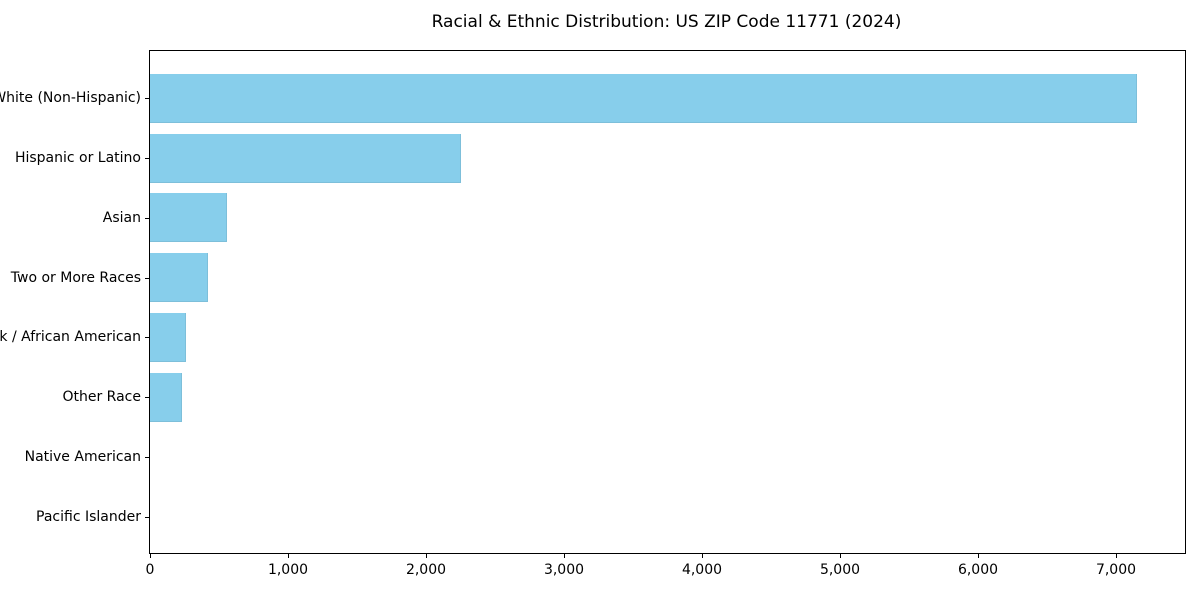  I want to click on x-axis-tick-label: 1,000, so click(288, 570).